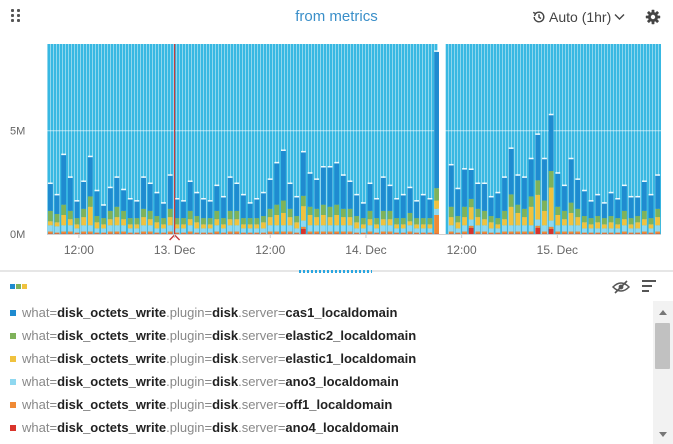 The height and width of the screenshot is (444, 673). I want to click on legend-menu-icon, so click(649, 286).